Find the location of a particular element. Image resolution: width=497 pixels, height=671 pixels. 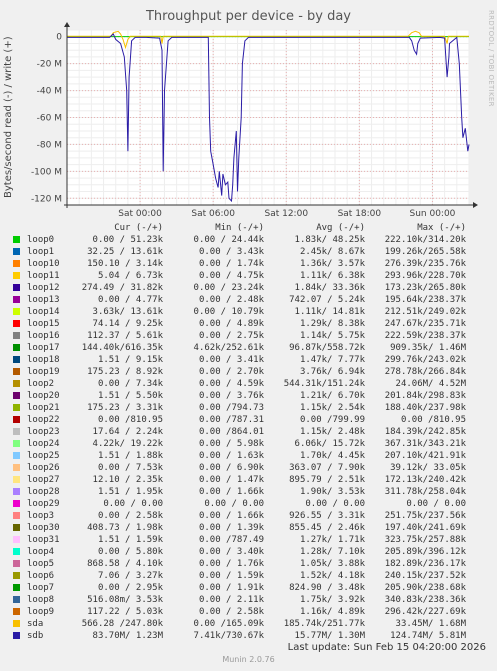

y-tick-label: -20 M is located at coordinates (49, 65).